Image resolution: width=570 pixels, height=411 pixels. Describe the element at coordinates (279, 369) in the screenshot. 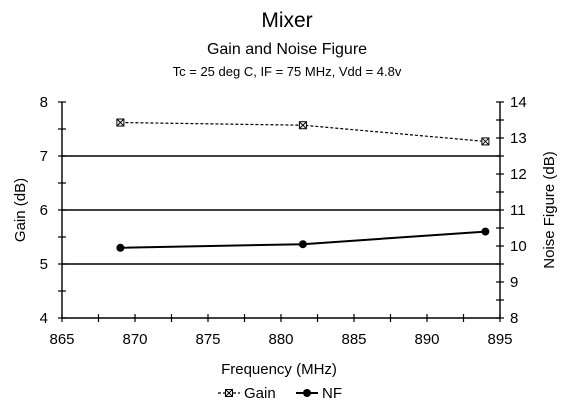

I see `x-axis-label: Frequency (MHz)` at that location.